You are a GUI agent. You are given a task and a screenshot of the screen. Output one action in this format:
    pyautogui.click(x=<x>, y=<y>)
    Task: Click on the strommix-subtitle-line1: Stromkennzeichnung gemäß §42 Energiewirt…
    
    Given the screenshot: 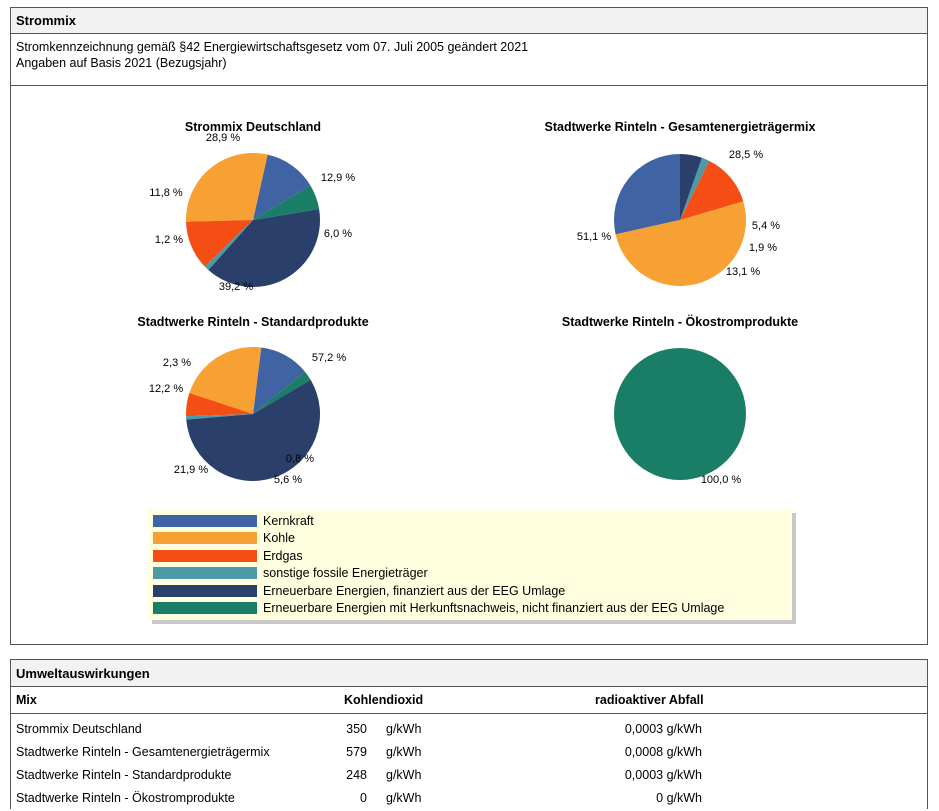 What is the action you would take?
    pyautogui.click(x=272, y=47)
    